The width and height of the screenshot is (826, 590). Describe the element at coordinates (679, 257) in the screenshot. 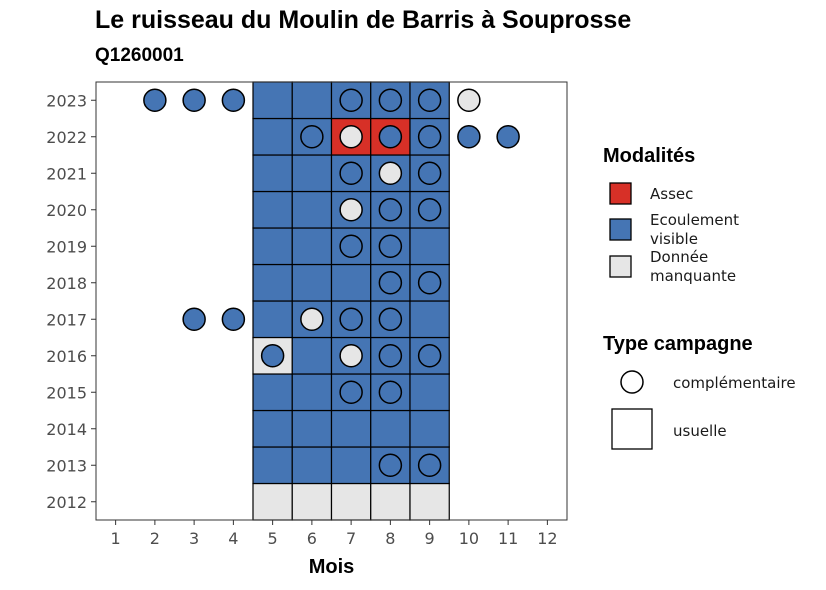

I see `legend-label-modalite: Donnée` at that location.